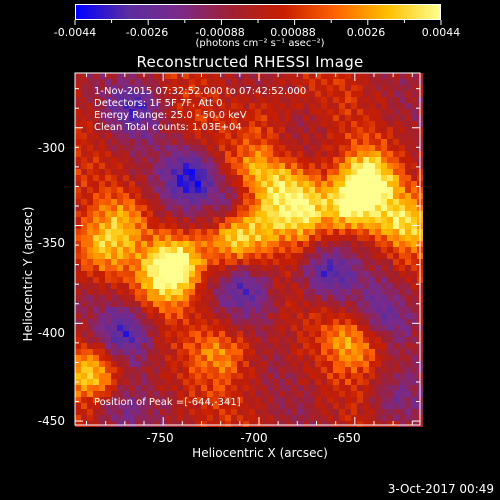 Image resolution: width=500 pixels, height=500 pixels. I want to click on info-counts: Clean Total counts: 1.03E+04, so click(168, 127).